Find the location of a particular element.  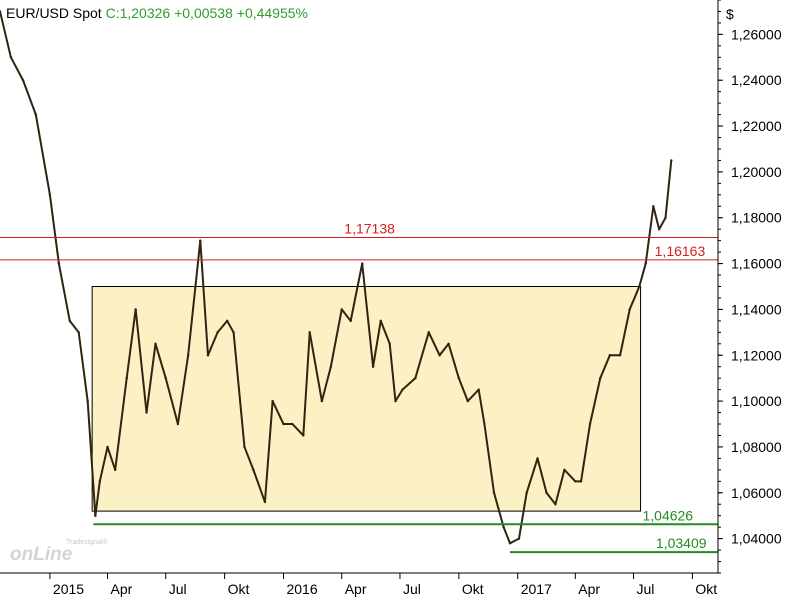

y-tick-label: 1,06000 is located at coordinates (756, 493).